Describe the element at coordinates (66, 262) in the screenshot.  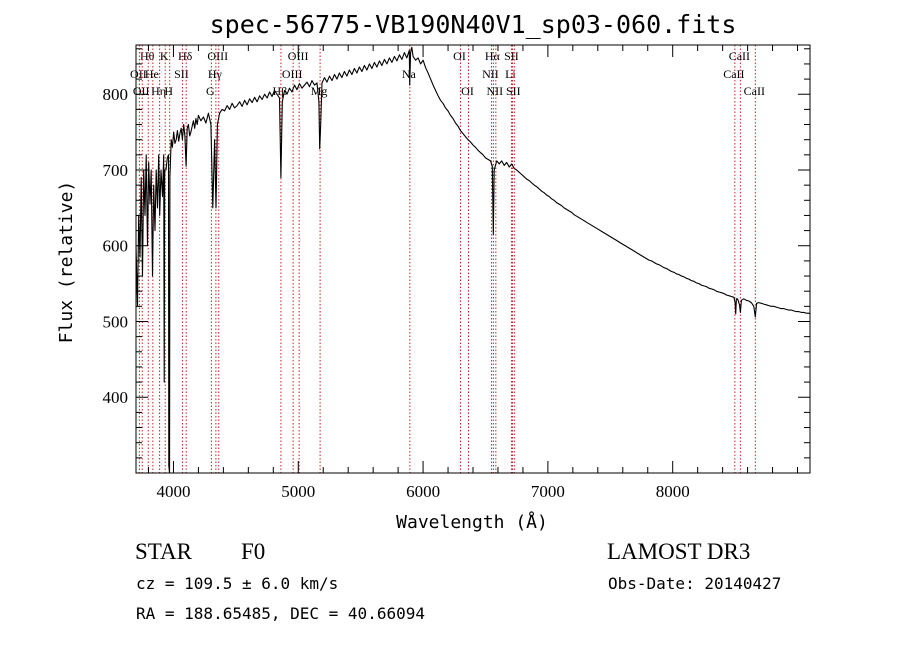
I see `y-axis-label: Flux (relative)` at that location.